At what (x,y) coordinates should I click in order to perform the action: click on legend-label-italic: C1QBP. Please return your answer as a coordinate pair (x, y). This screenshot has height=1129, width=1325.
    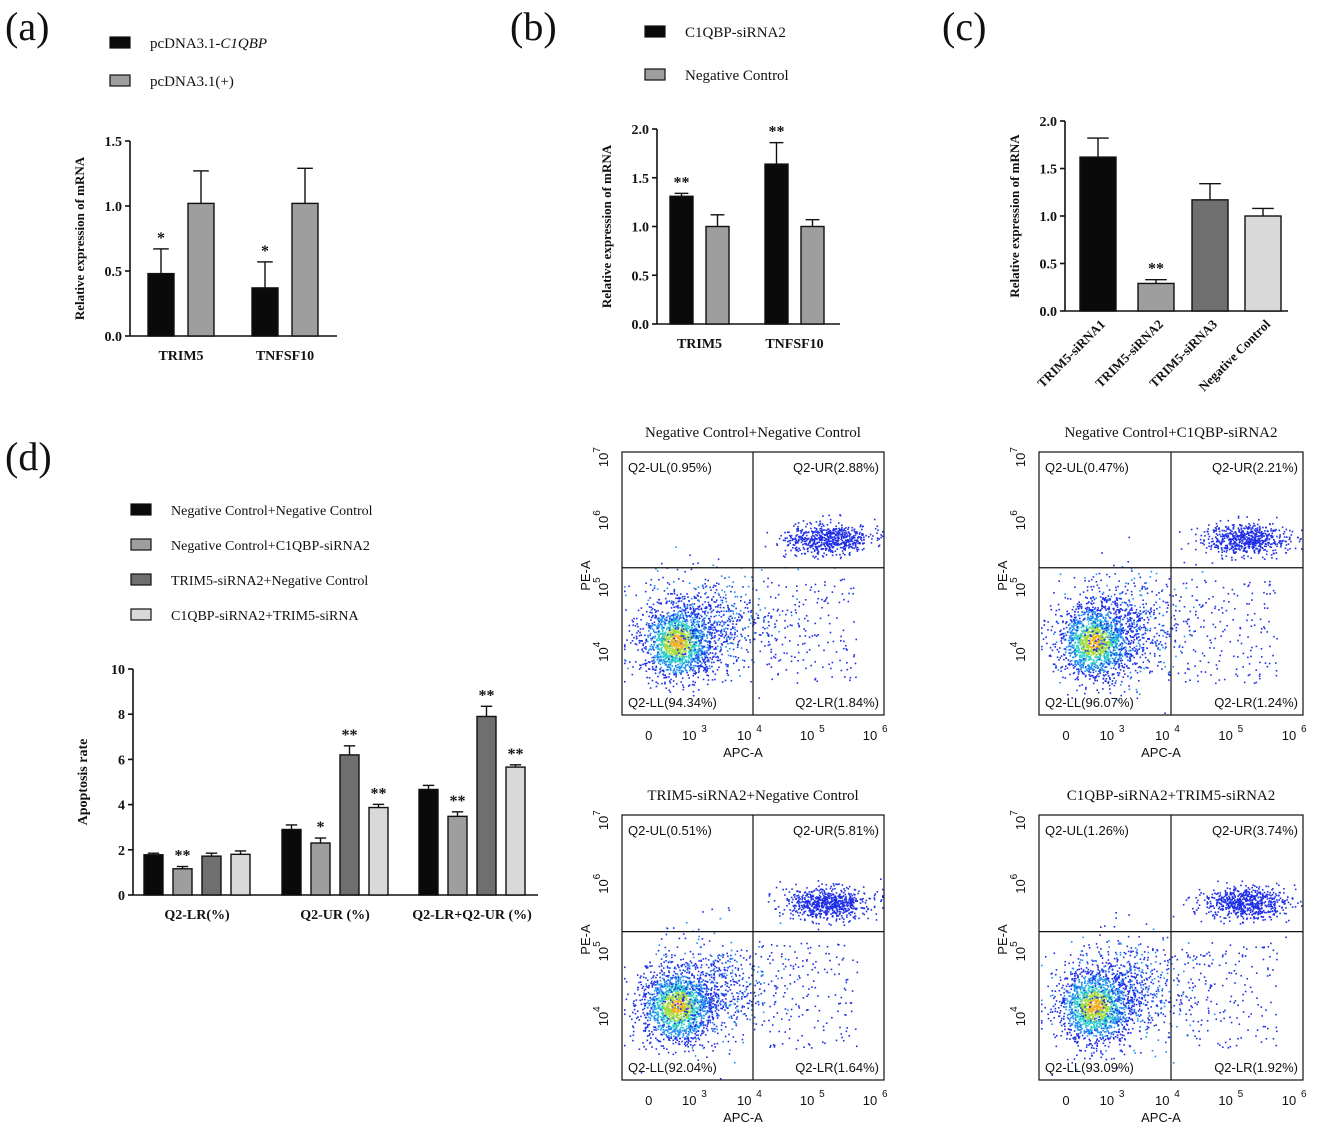
    Looking at the image, I should click on (243, 44).